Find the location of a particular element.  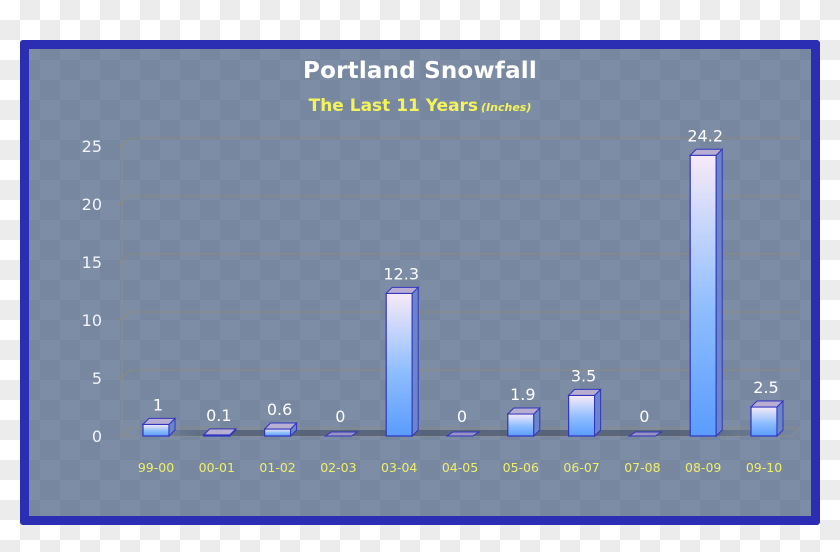

bar-03-04: 12.3 is located at coordinates (401, 351).